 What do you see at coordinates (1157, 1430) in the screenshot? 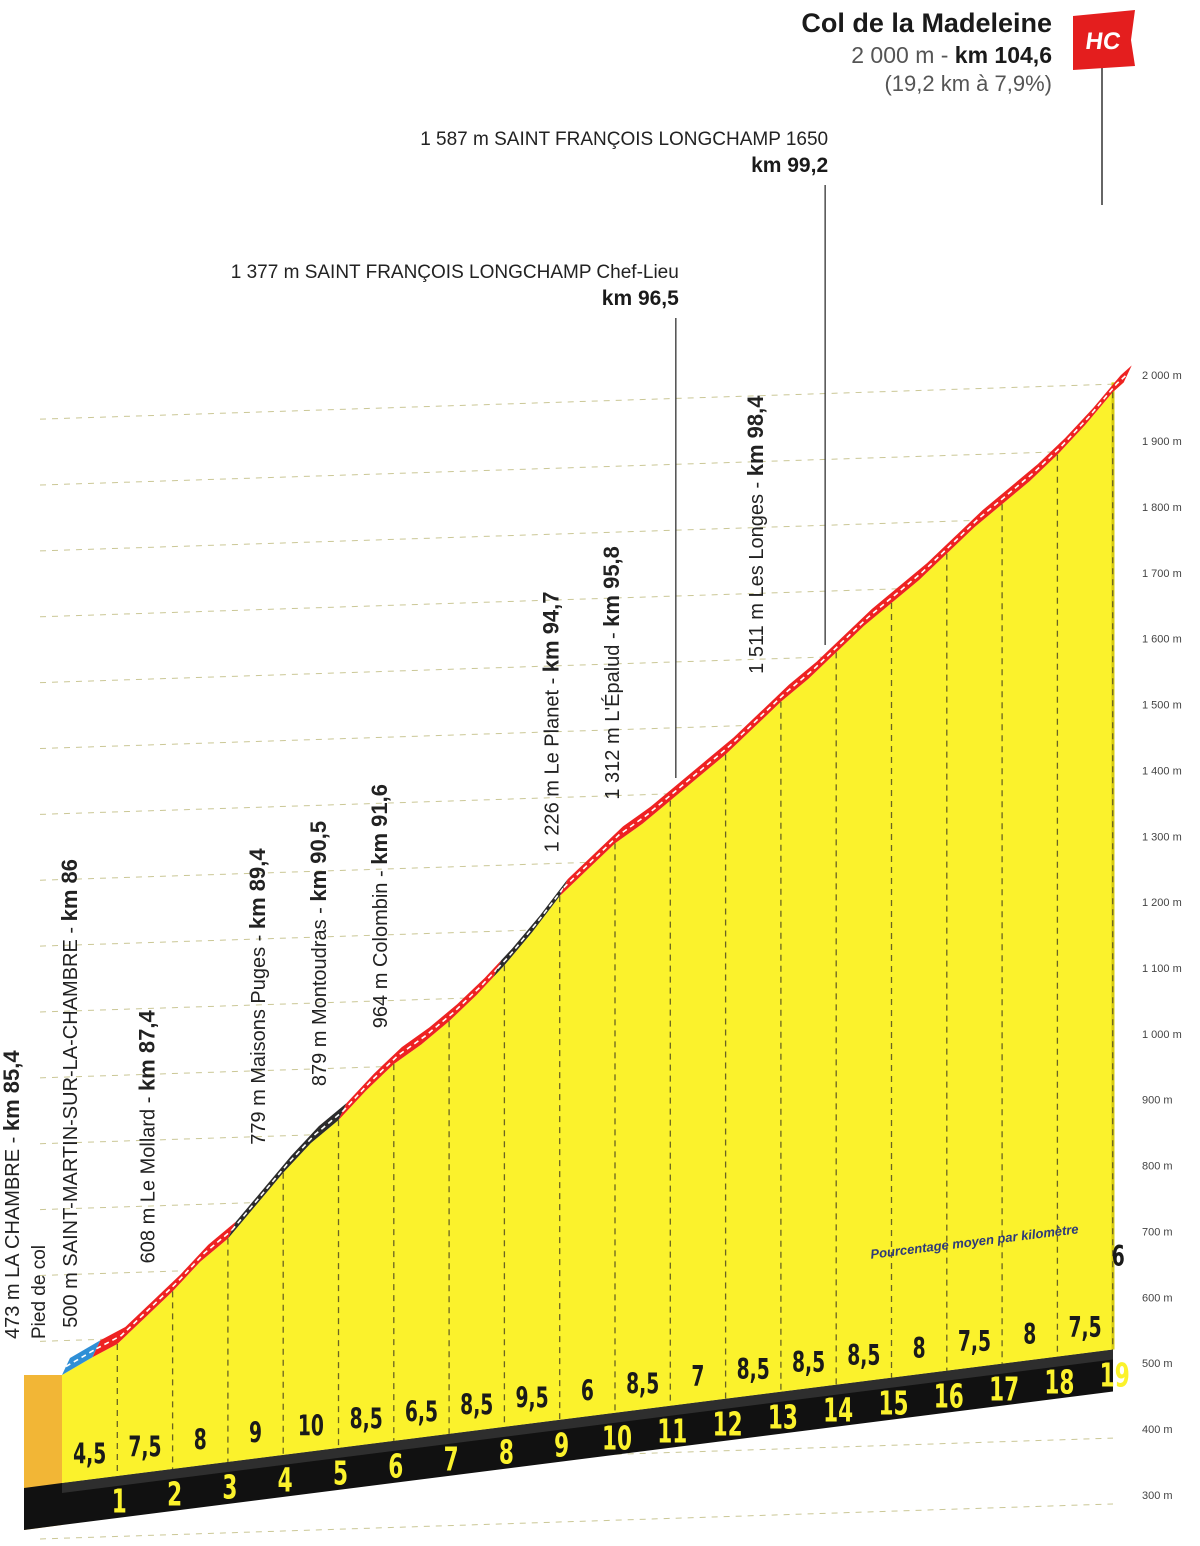
I see `y-tick-label: 400 m` at bounding box center [1157, 1430].